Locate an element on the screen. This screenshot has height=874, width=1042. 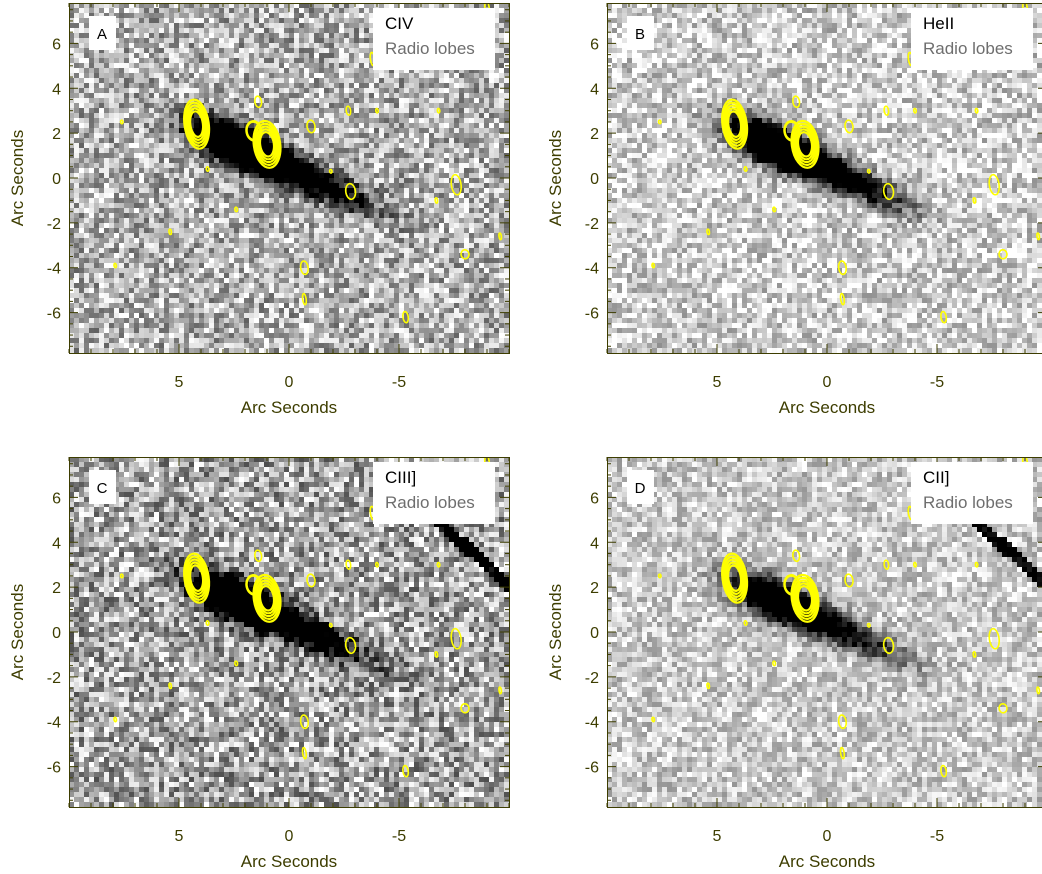
legend-line-label: CII] is located at coordinates (936, 477).